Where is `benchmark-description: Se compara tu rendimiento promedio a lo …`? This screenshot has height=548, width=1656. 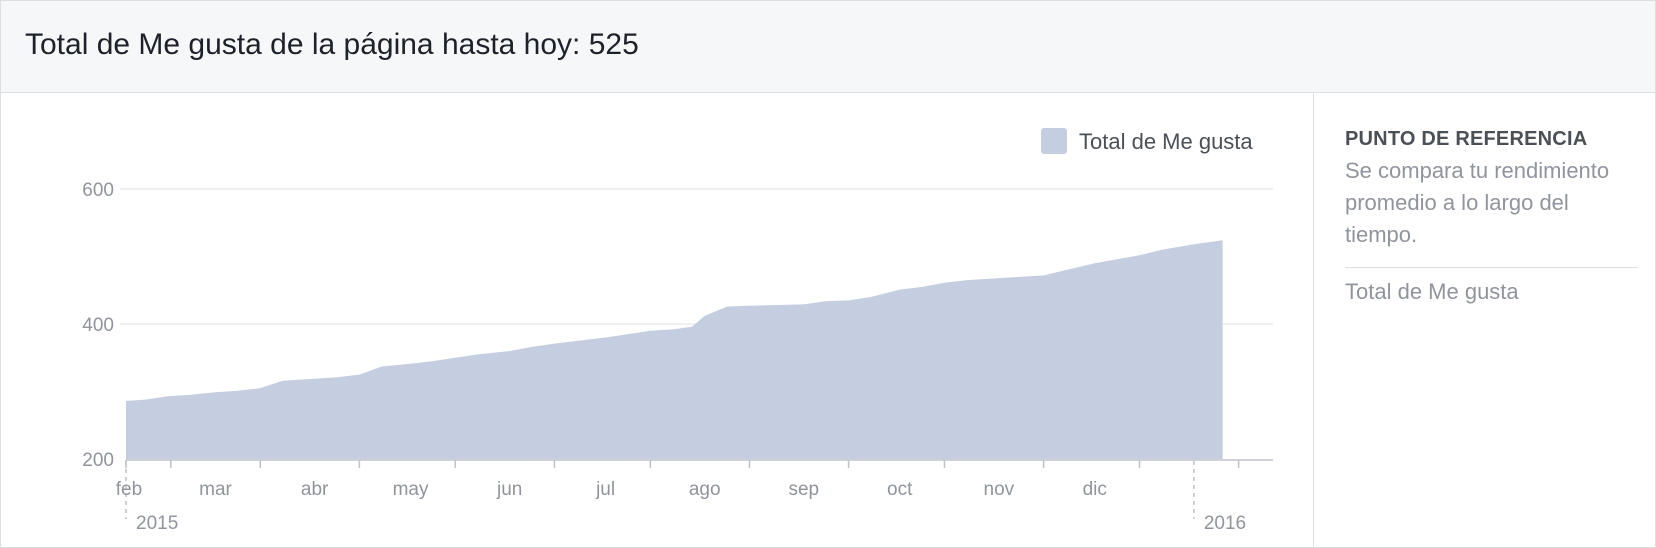 benchmark-description: Se compara tu rendimiento promedio a lo … is located at coordinates (1477, 202).